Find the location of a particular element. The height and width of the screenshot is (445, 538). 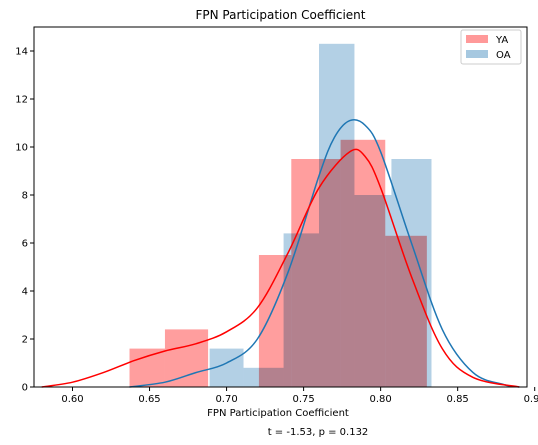

y-tick-label: 2 is located at coordinates (25, 340).